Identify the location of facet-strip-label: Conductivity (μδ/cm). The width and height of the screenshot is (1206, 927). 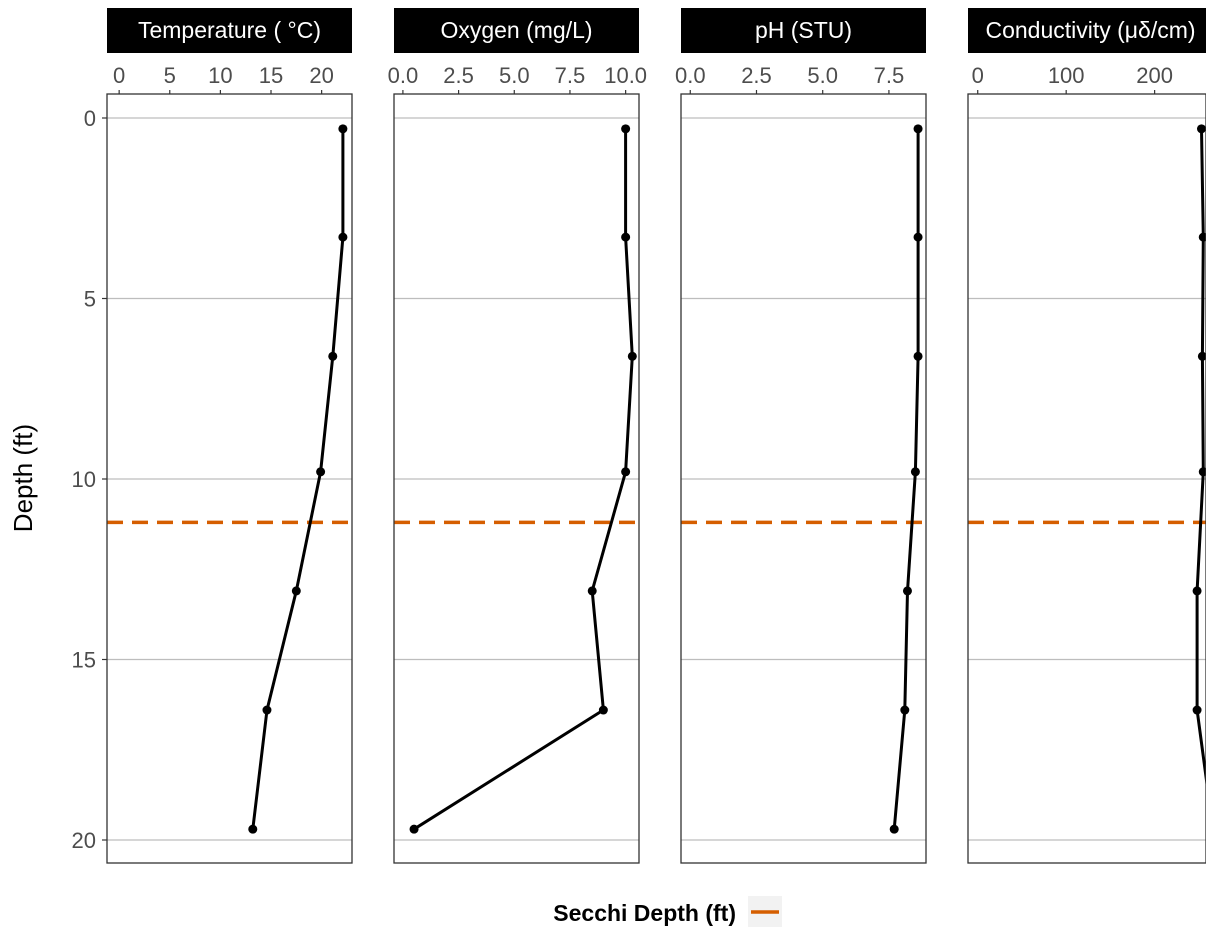
(1090, 30).